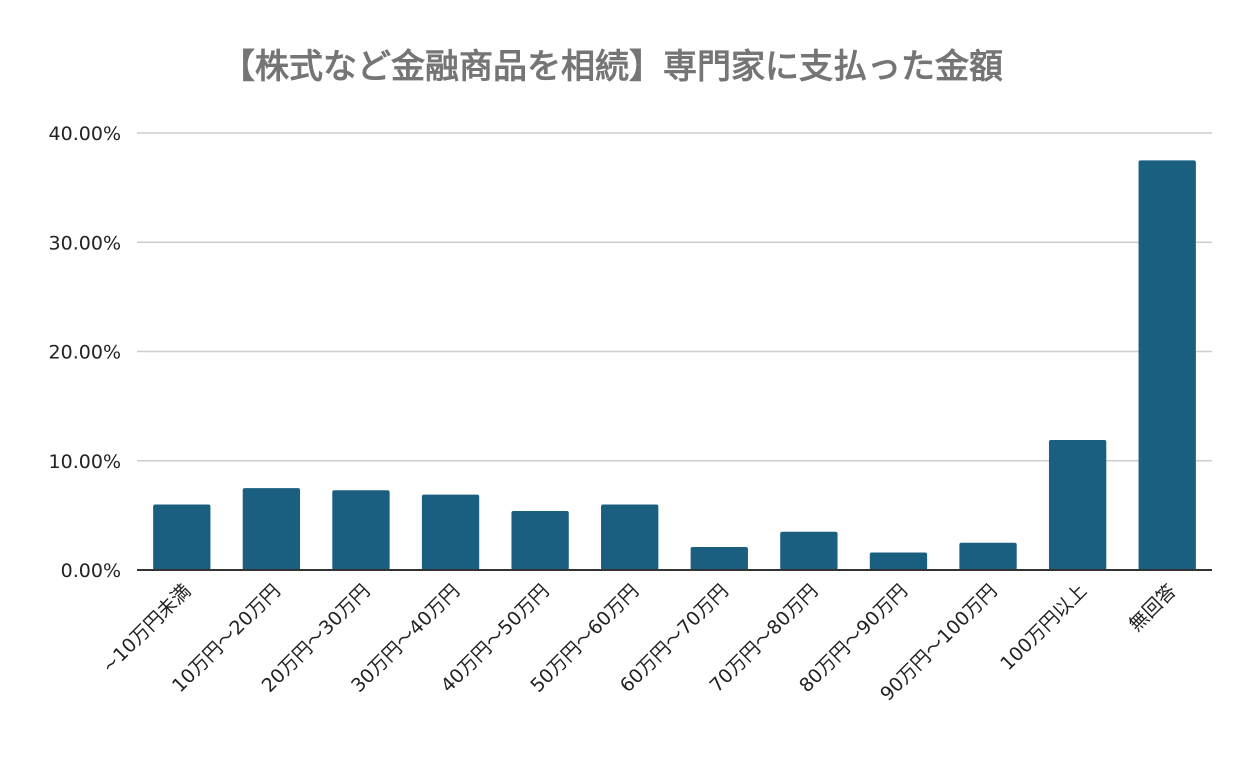  What do you see at coordinates (91, 571) in the screenshot?
I see `y-tick-label: 0.00%` at bounding box center [91, 571].